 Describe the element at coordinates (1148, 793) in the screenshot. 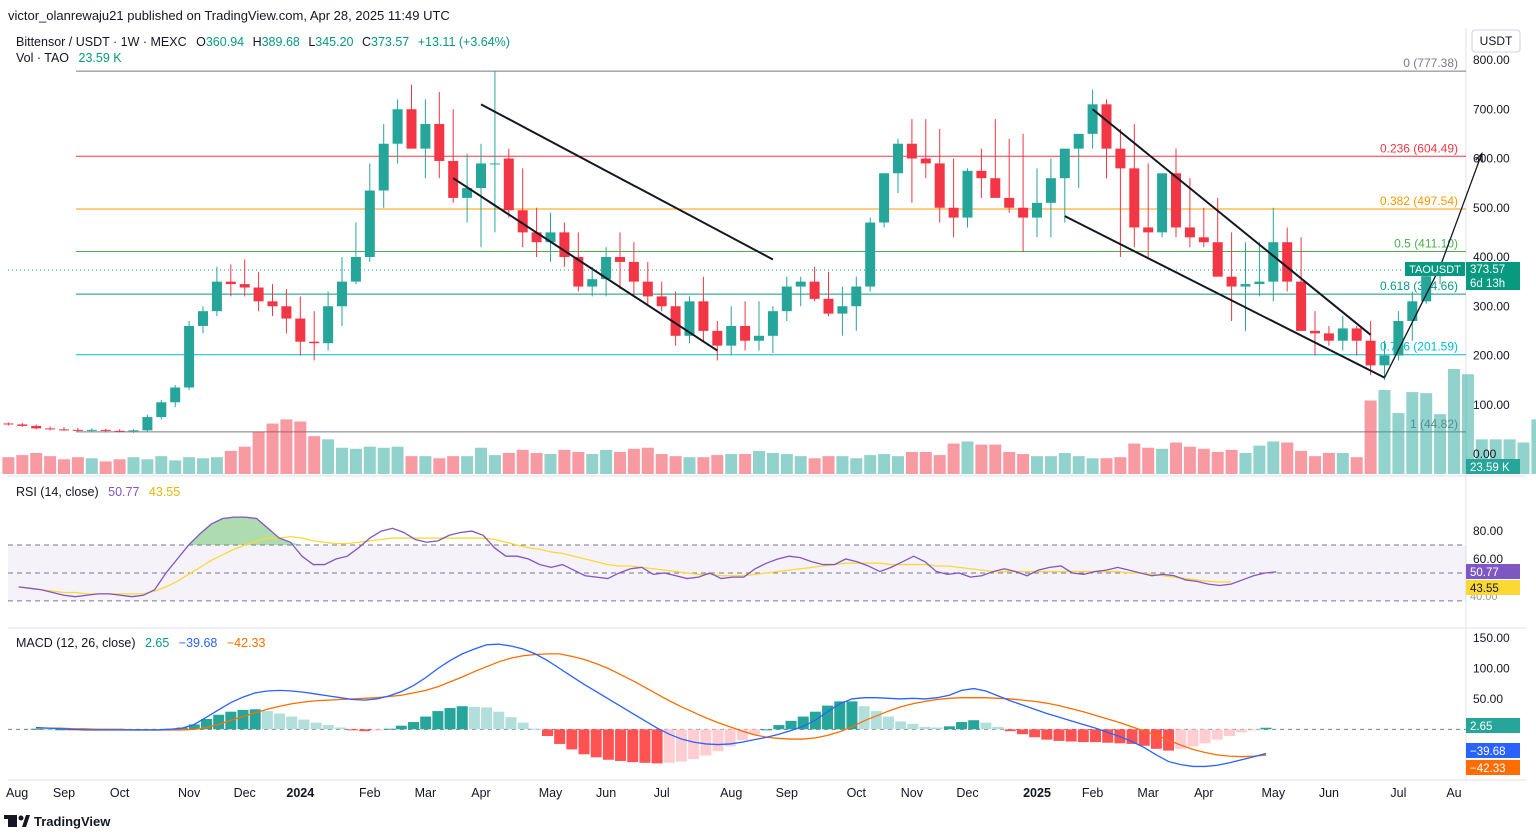

I see `time-tick-label: Mar` at that location.